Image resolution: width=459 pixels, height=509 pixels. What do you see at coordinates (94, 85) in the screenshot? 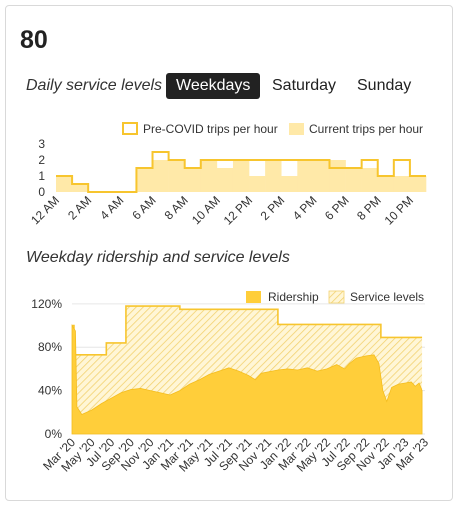
I see `service-section-title: Daily service levels` at bounding box center [94, 85].